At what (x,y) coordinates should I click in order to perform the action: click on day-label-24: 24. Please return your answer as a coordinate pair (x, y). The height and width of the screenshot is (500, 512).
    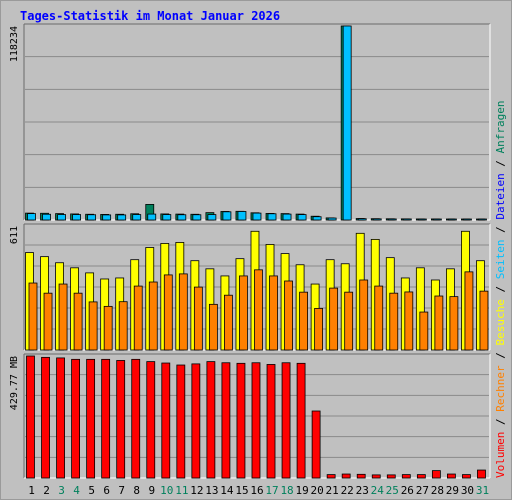
    Looking at the image, I should click on (378, 490).